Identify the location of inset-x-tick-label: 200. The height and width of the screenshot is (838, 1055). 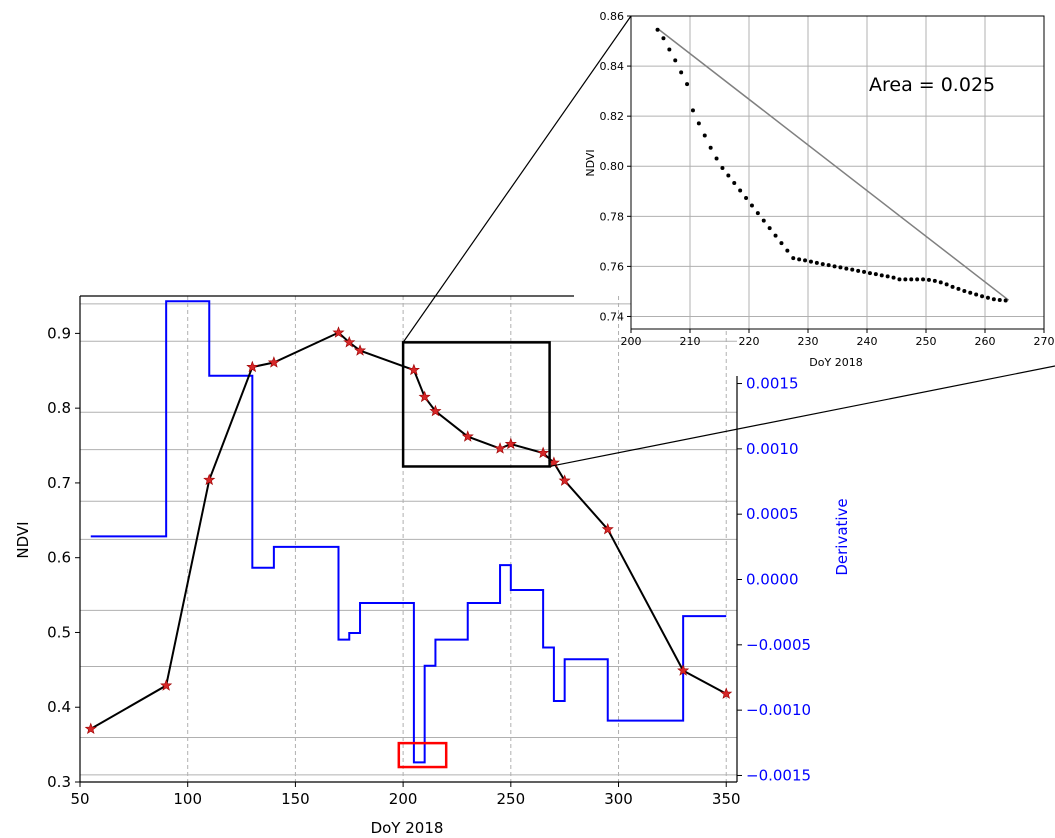
(631, 341).